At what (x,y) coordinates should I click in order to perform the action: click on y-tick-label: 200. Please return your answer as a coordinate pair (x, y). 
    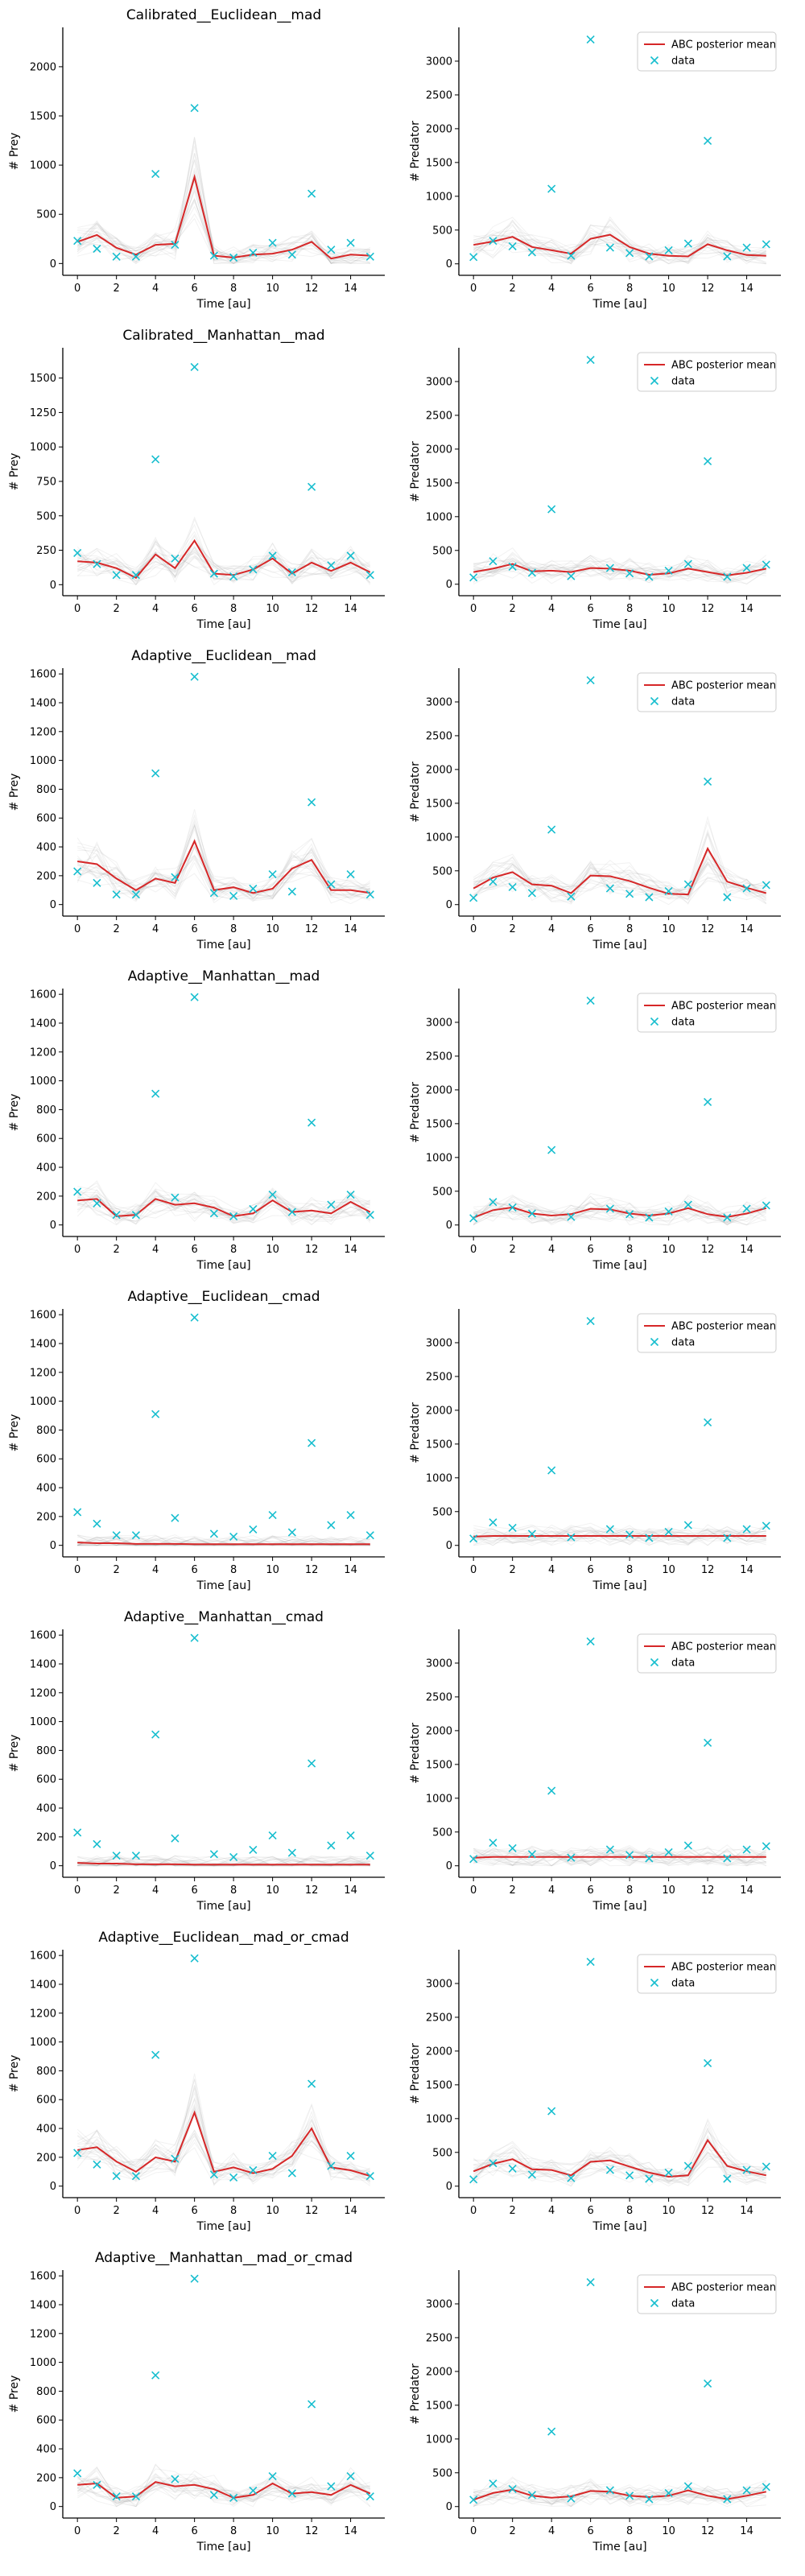
    Looking at the image, I should click on (46, 1837).